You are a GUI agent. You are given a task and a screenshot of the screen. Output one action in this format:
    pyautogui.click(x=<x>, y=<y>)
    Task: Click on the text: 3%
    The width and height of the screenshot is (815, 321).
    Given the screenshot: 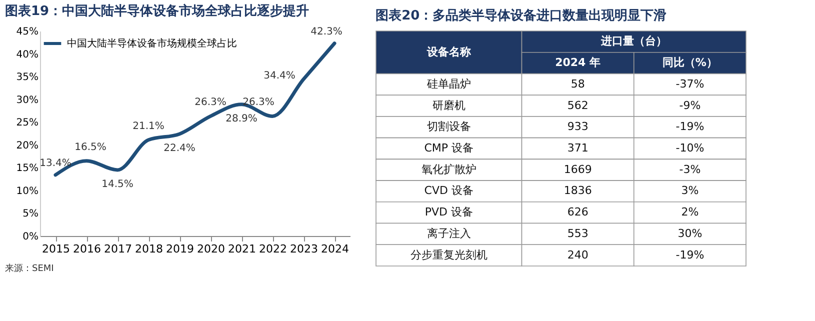 What is the action you would take?
    pyautogui.click(x=690, y=191)
    